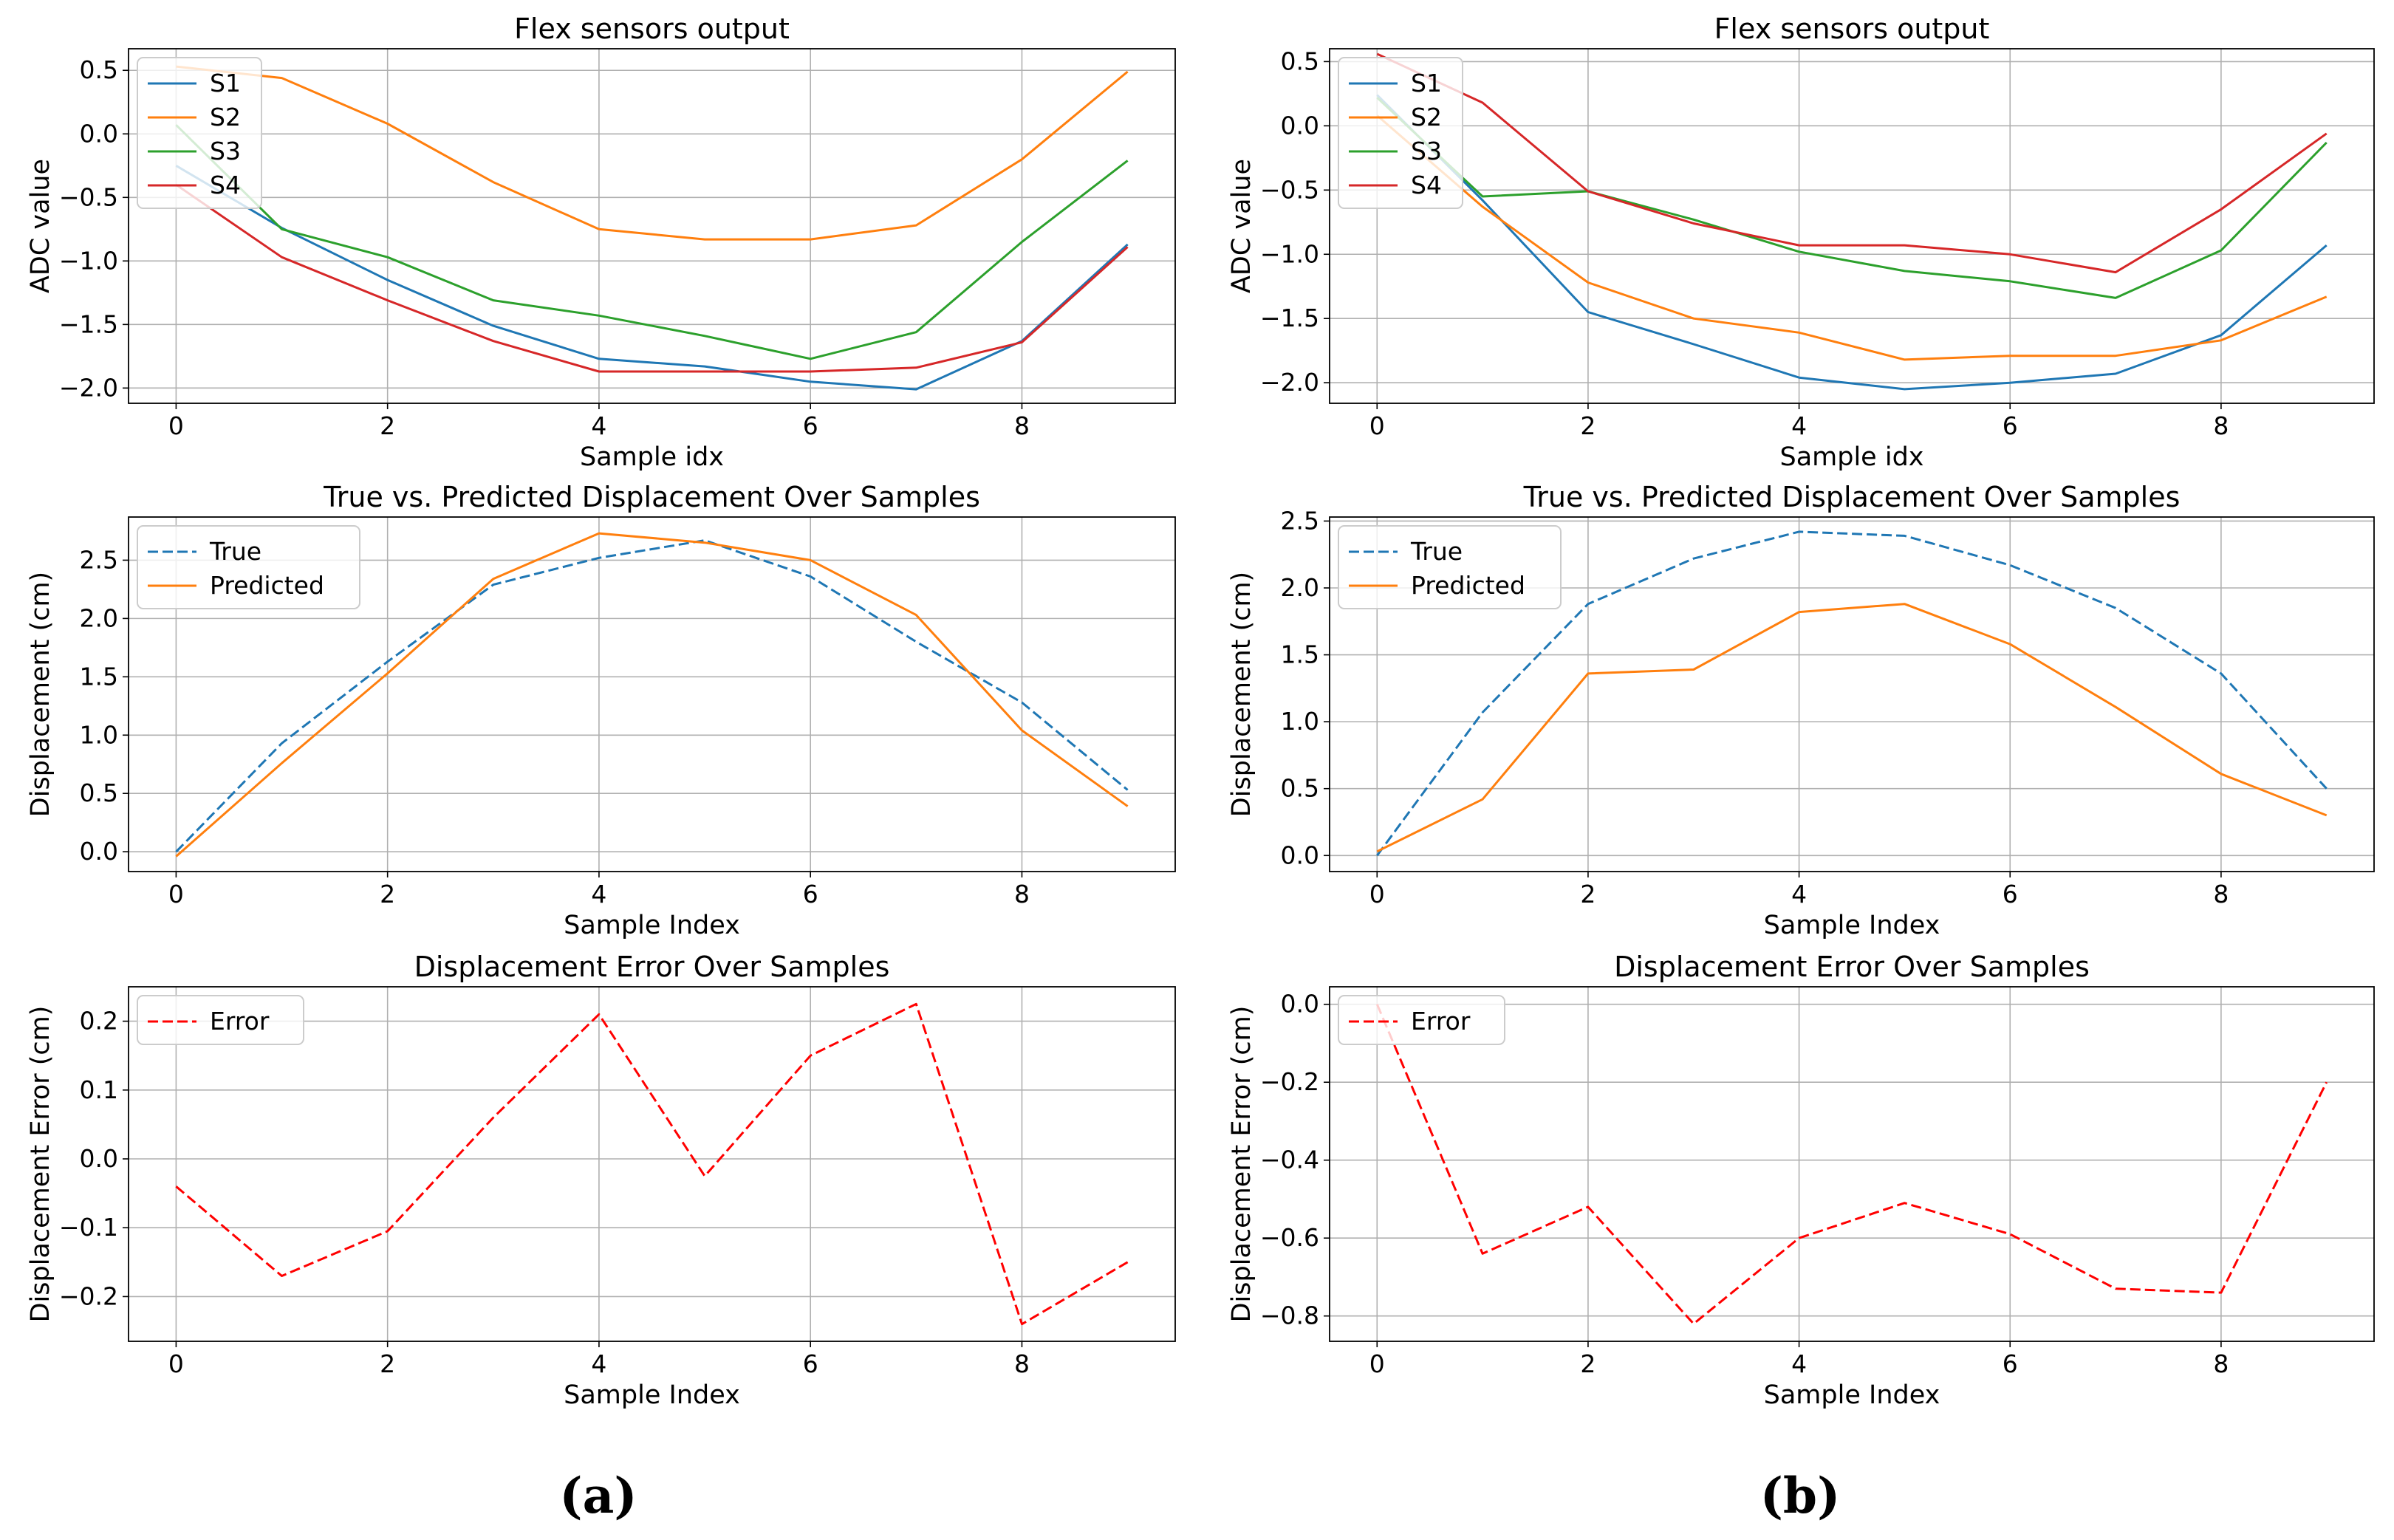  What do you see at coordinates (99, 1021) in the screenshot?
I see `y-tick-label: 0.2` at bounding box center [99, 1021].